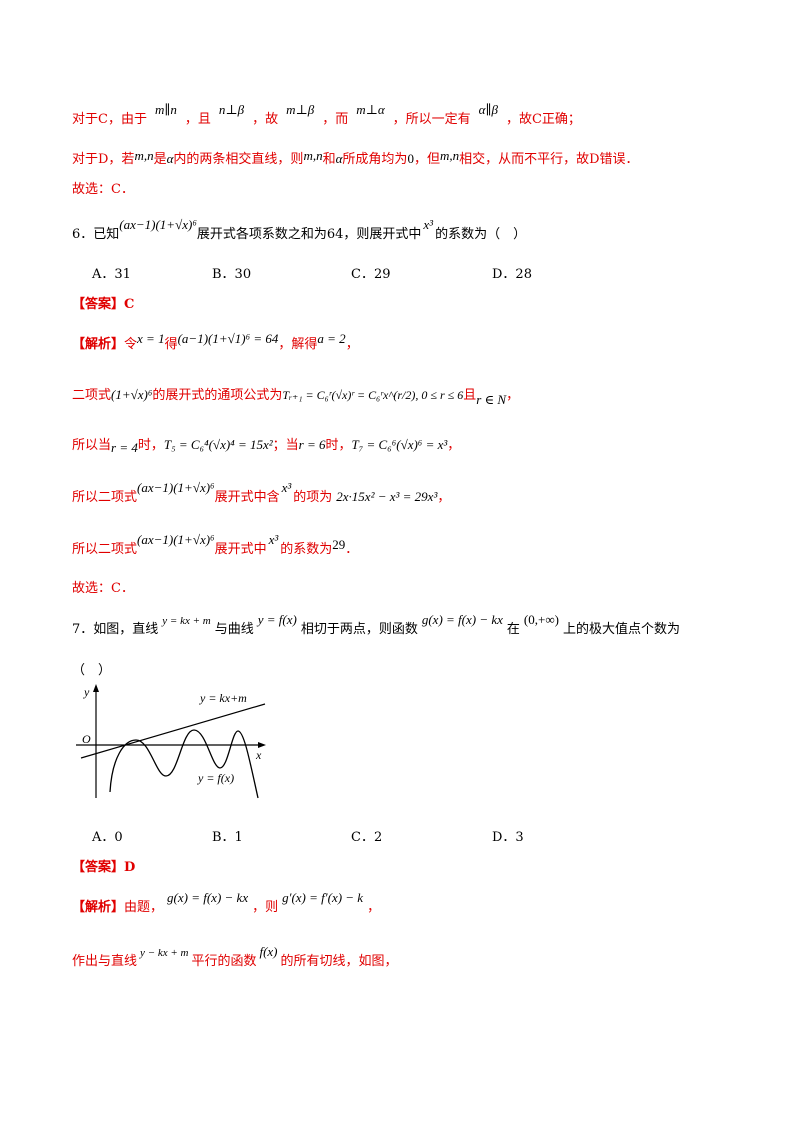 The image size is (800, 1132). Describe the element at coordinates (103, 189) in the screenshot. I see `choice-line: 故选：C．` at that location.